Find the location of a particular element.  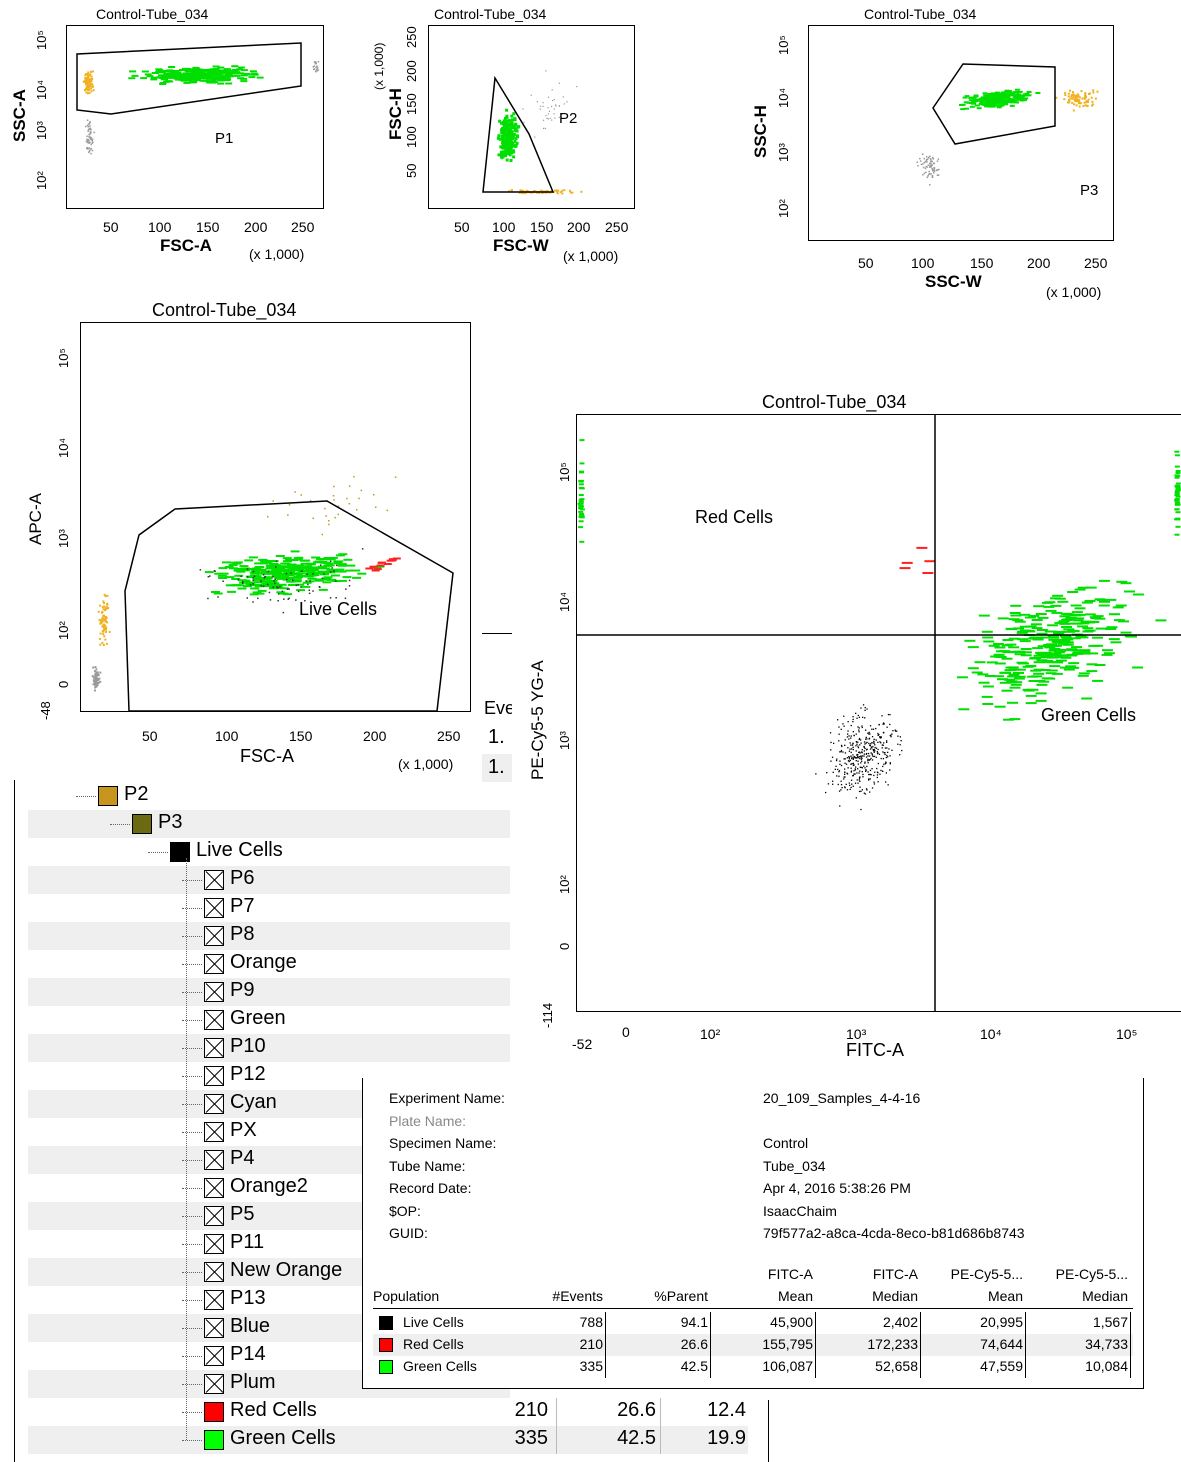

population-label: P14 is located at coordinates (248, 1354).